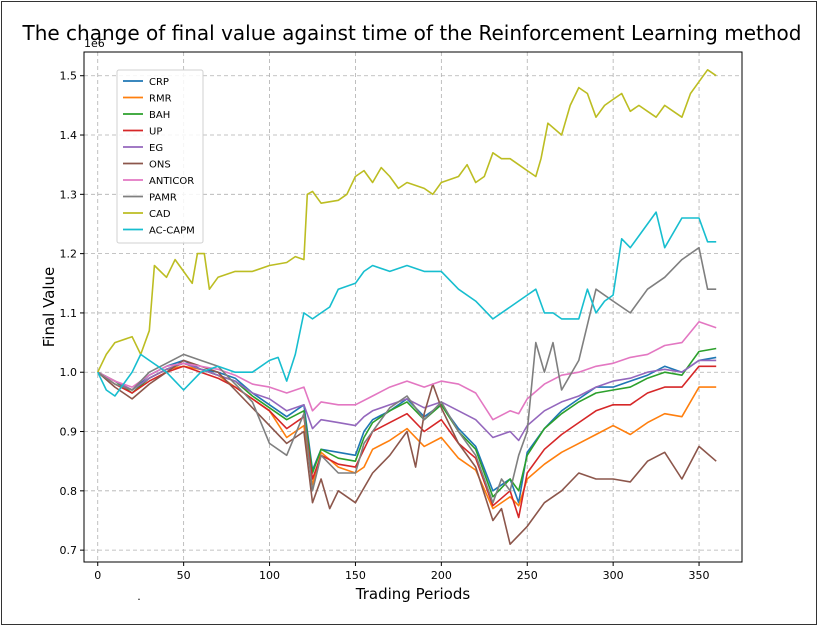 The width and height of the screenshot is (820, 628). What do you see at coordinates (171, 181) in the screenshot?
I see `legend-label: ANTICOR` at bounding box center [171, 181].